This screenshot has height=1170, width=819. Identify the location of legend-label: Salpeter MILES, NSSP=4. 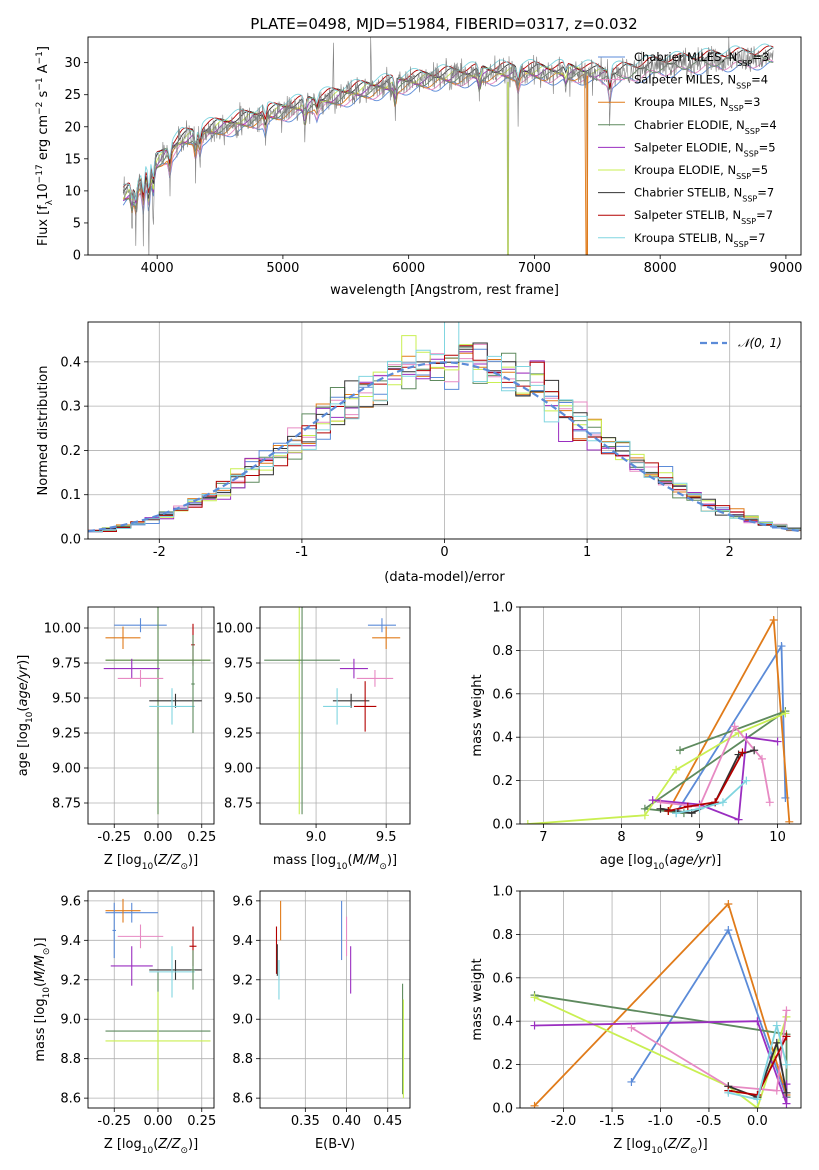
(701, 82).